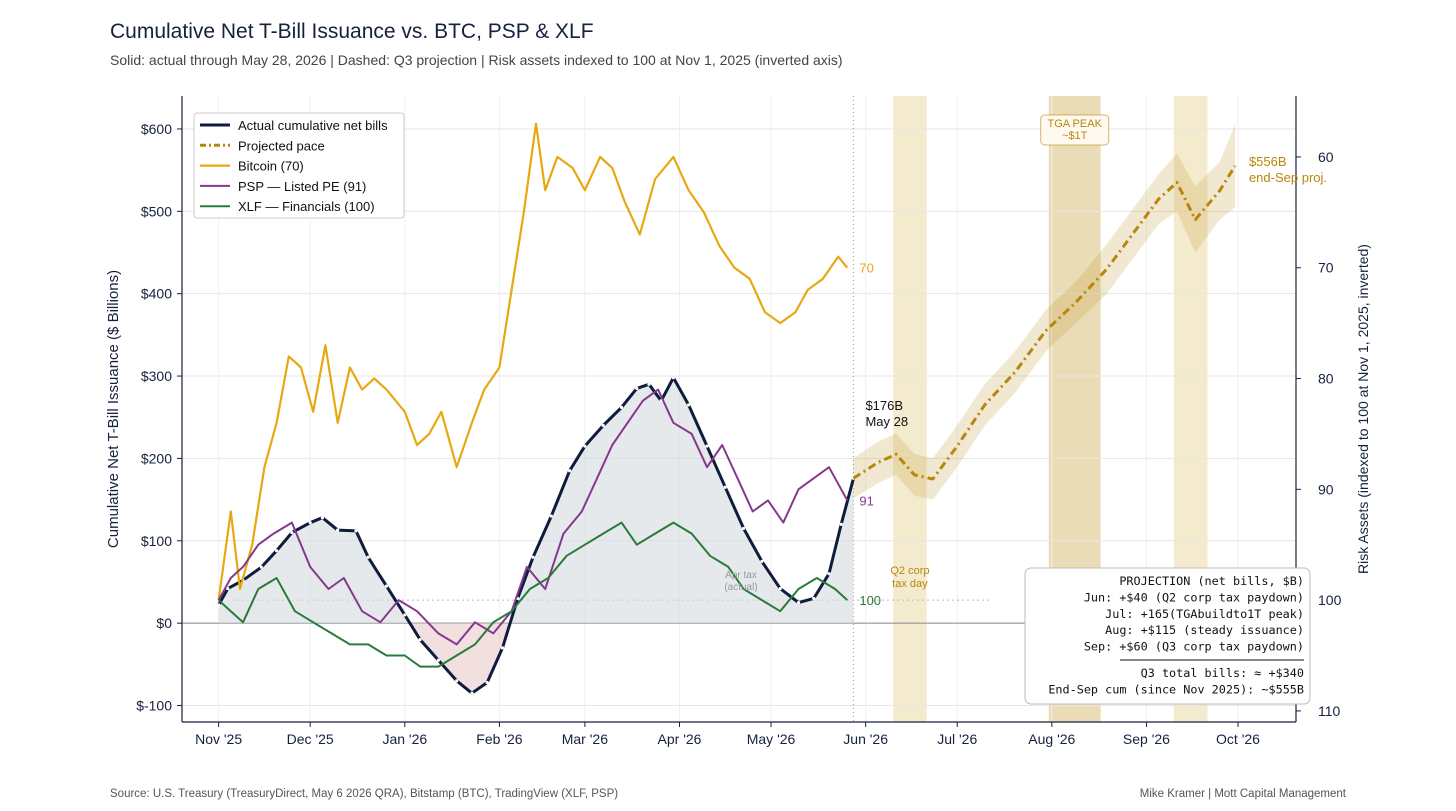  Describe the element at coordinates (957, 739) in the screenshot. I see `x-tick-label: Jul '26` at that location.